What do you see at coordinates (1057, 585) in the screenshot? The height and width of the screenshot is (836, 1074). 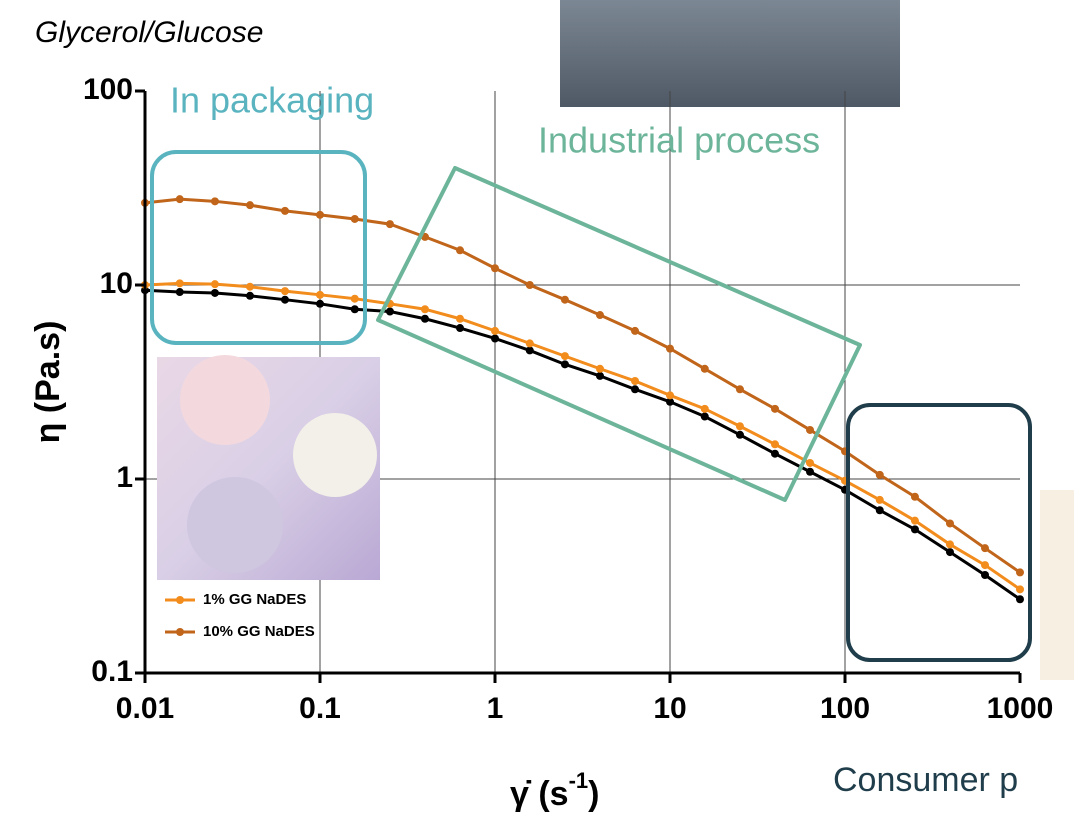 I see `photo-faint` at bounding box center [1057, 585].